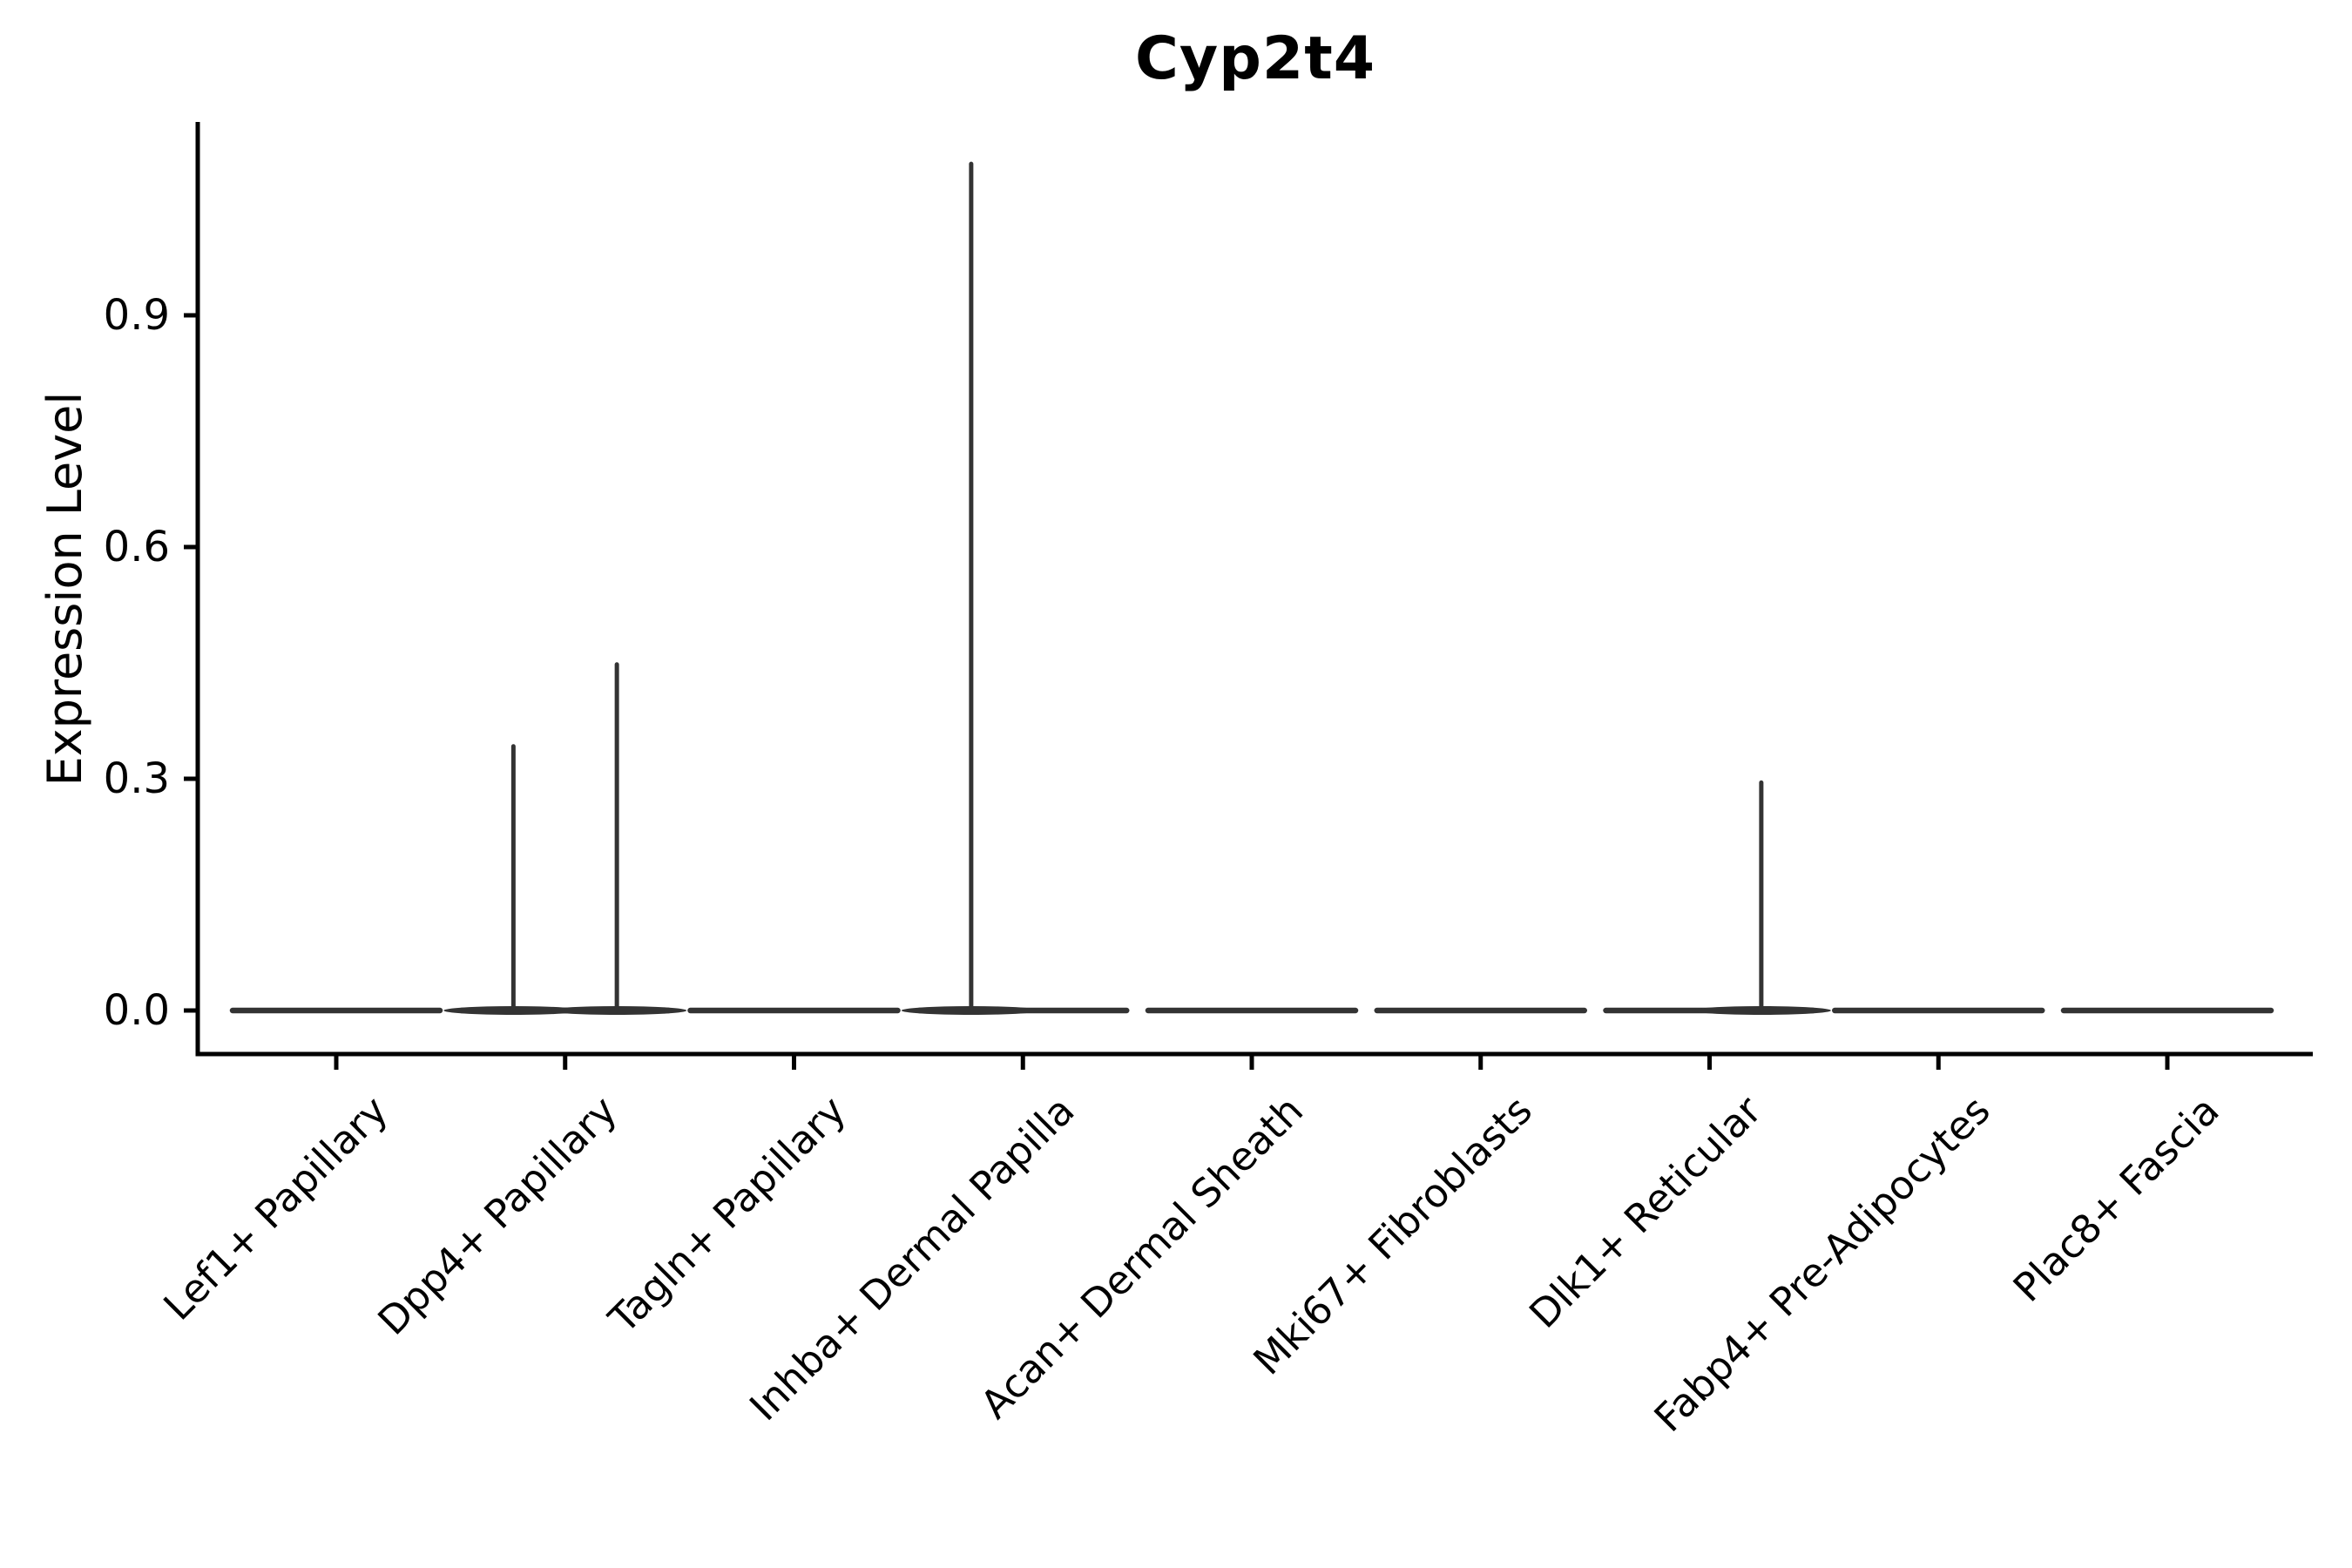 The width and height of the screenshot is (2352, 1568). Describe the element at coordinates (1255, 58) in the screenshot. I see `plot-title: Cyp2t4` at that location.